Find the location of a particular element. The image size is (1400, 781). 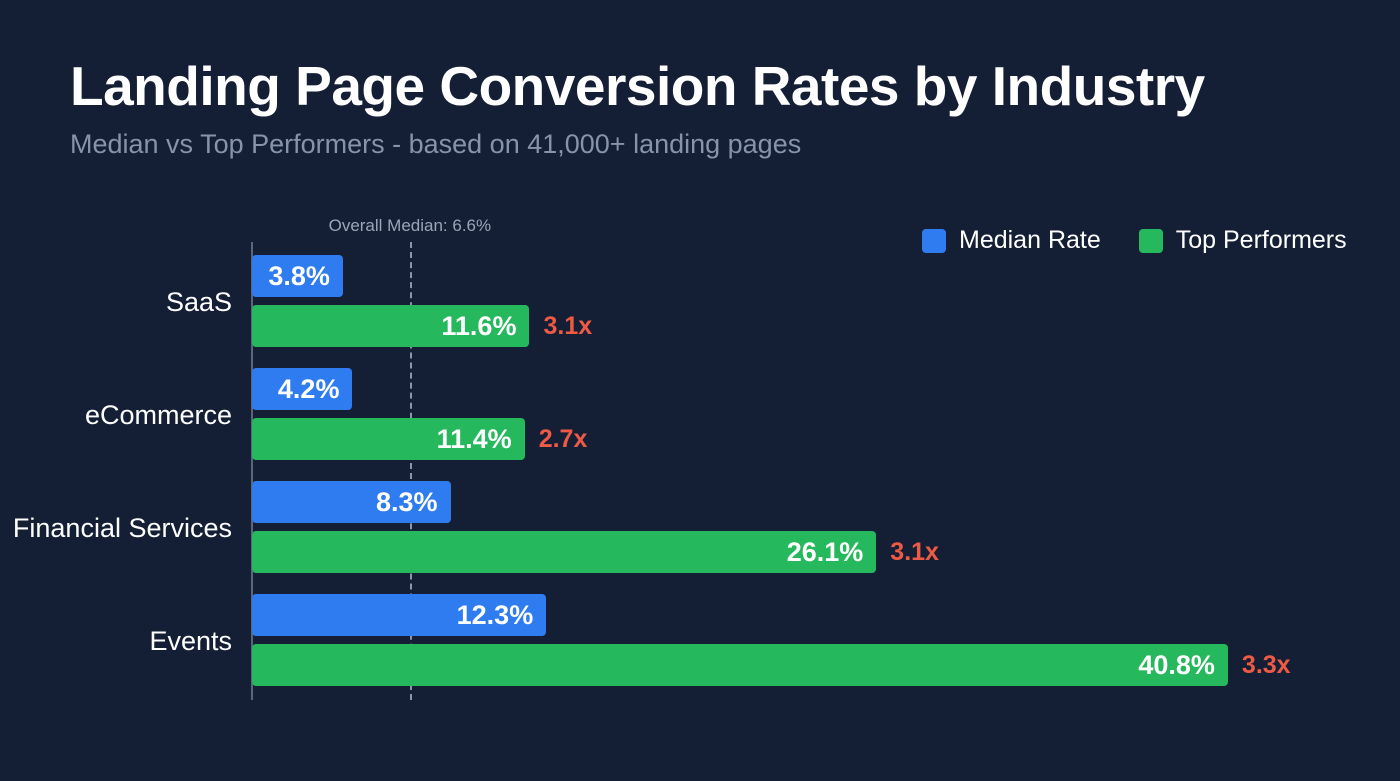

bar-row-ecommerce-top: 11.4% 2.7x is located at coordinates (419, 439).